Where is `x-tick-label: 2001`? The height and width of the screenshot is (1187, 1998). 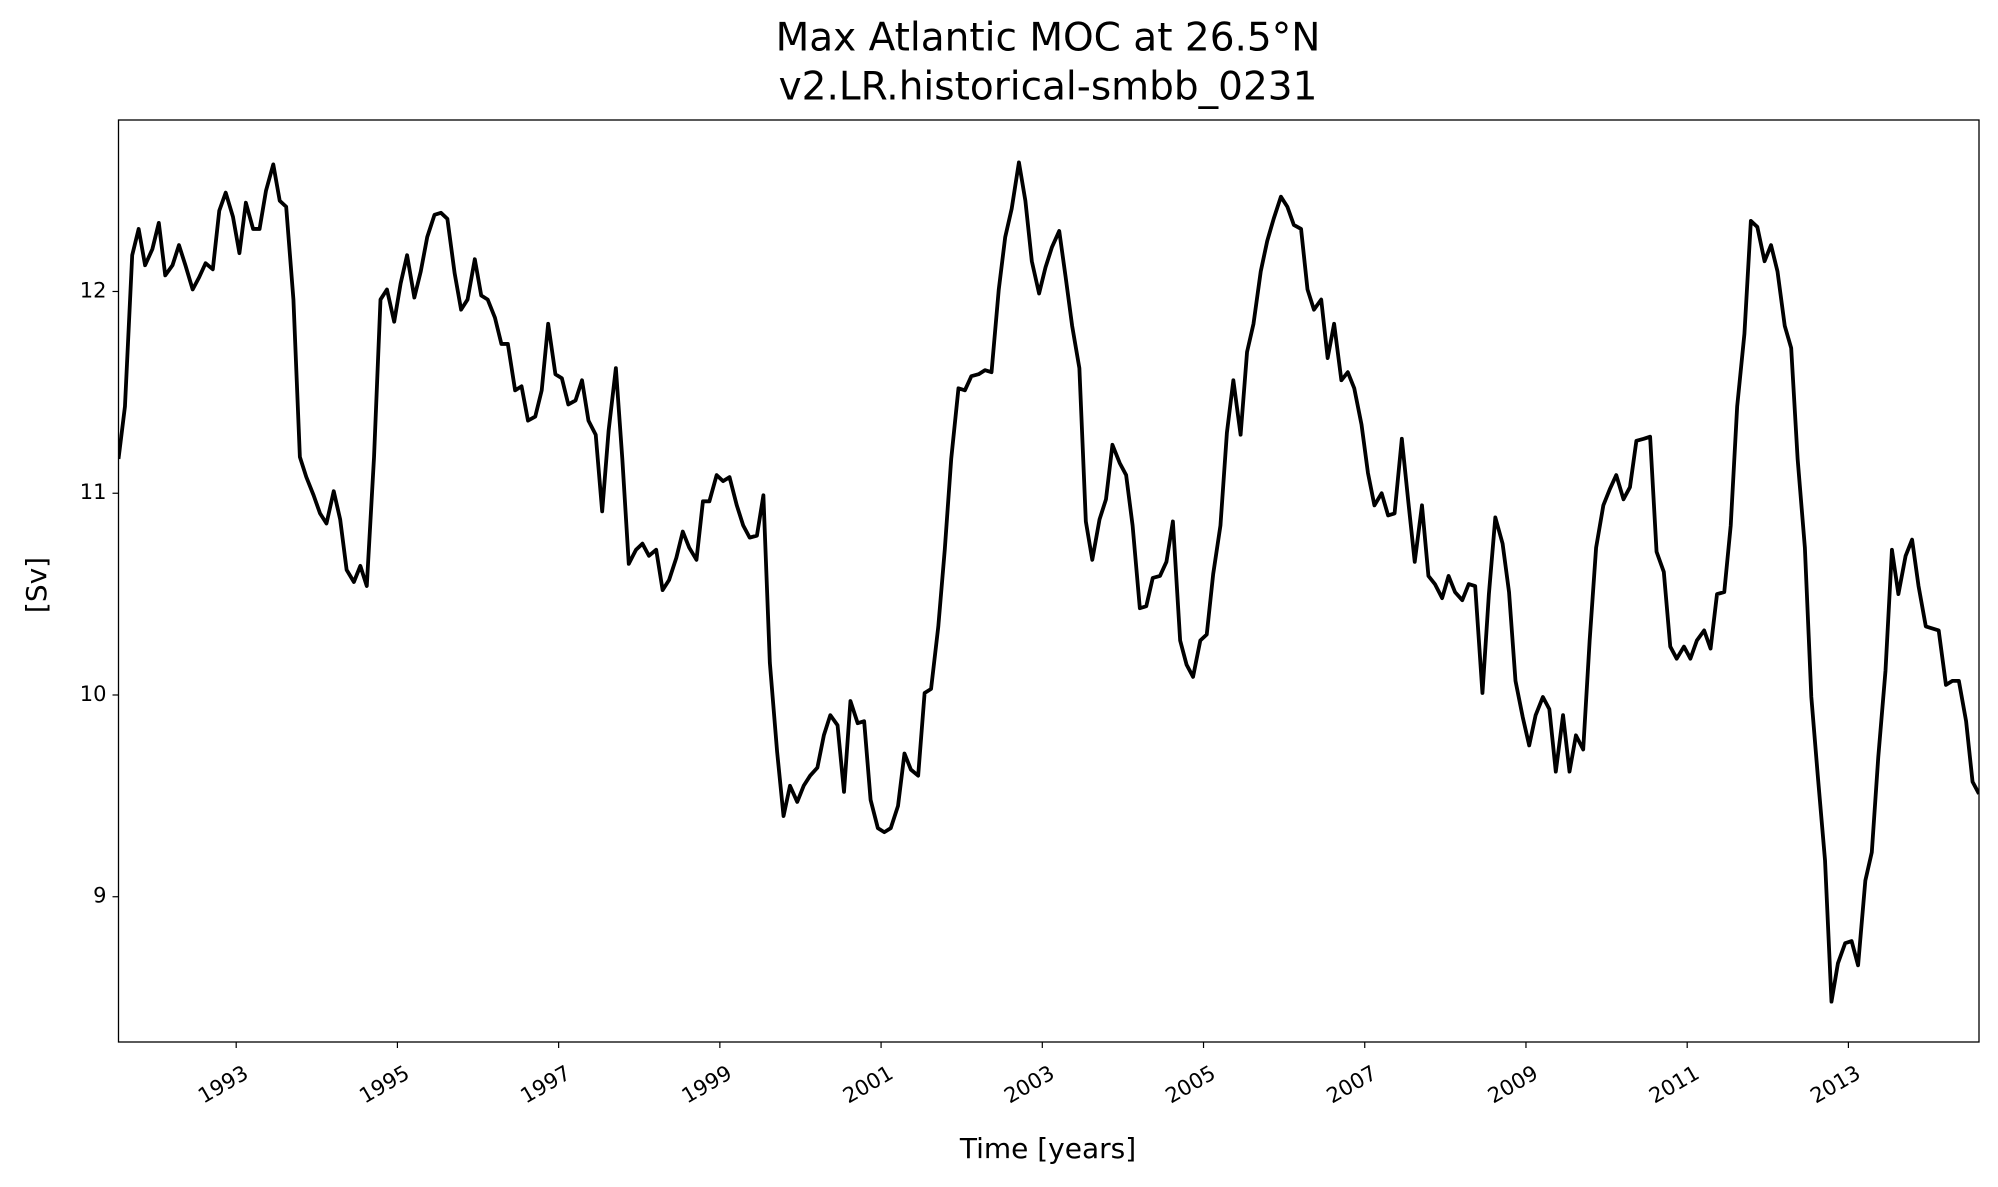
x-tick-label: 2001 is located at coordinates (868, 1085).